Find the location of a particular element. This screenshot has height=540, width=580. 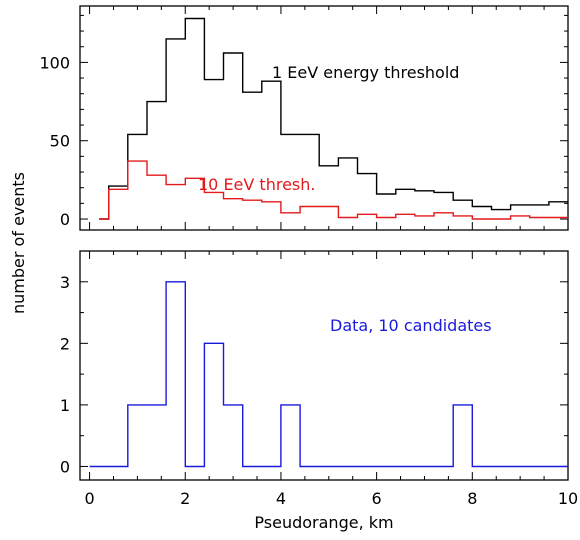

y-tick-label: 50 is located at coordinates (60, 141).